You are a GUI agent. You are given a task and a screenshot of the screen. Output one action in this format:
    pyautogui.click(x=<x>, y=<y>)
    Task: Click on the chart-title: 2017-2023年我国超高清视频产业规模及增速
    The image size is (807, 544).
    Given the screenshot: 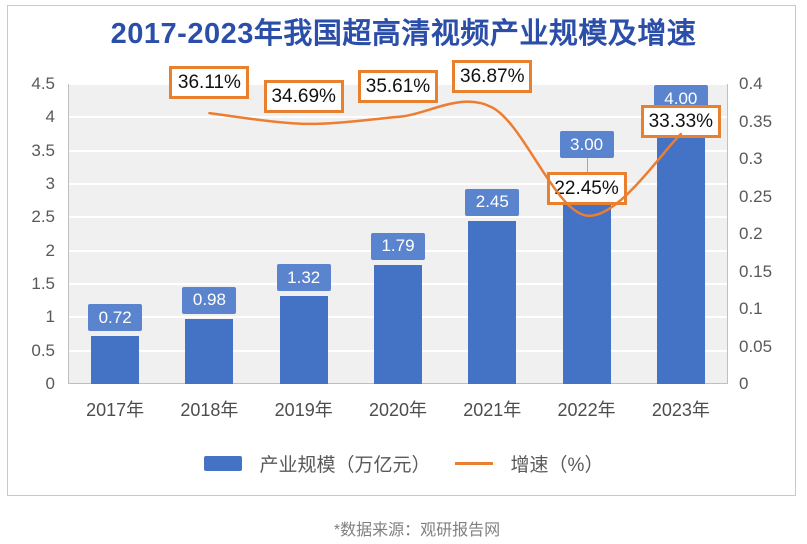 What is the action you would take?
    pyautogui.click(x=403, y=34)
    